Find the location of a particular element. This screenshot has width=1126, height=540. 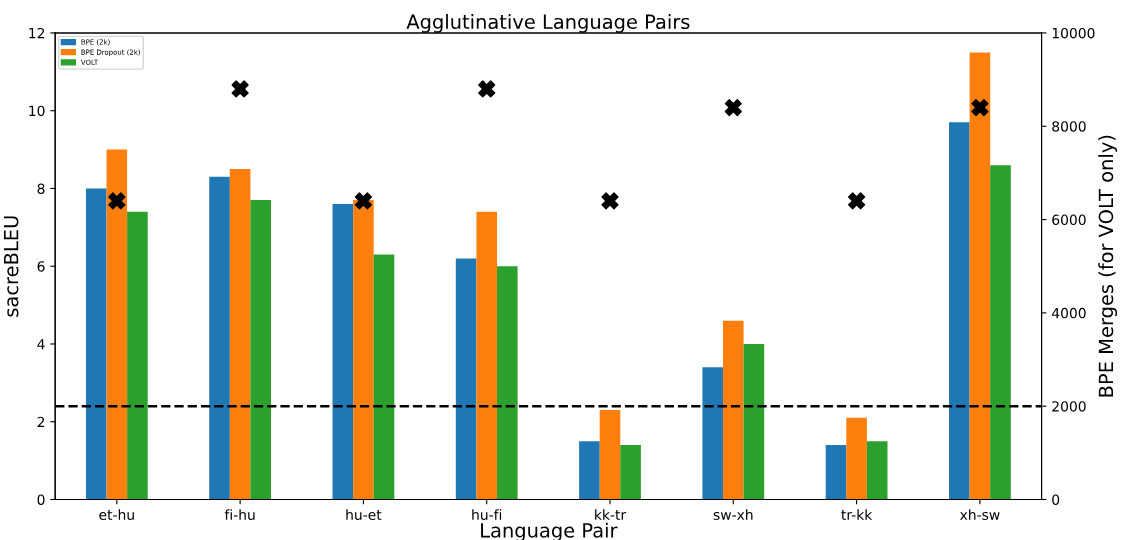

y-tick-label: 8 is located at coordinates (41, 188).